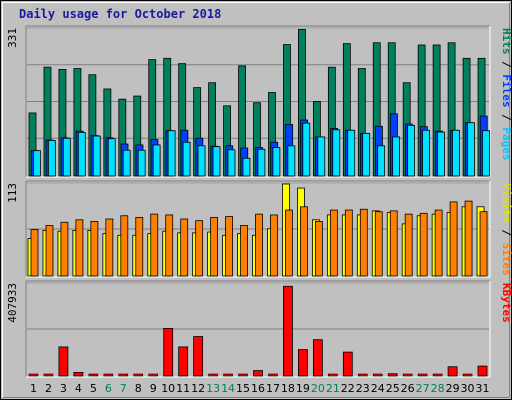 The height and width of the screenshot is (400, 512). Describe the element at coordinates (33, 388) in the screenshot. I see `x-tick-label-day-1: 1` at that location.